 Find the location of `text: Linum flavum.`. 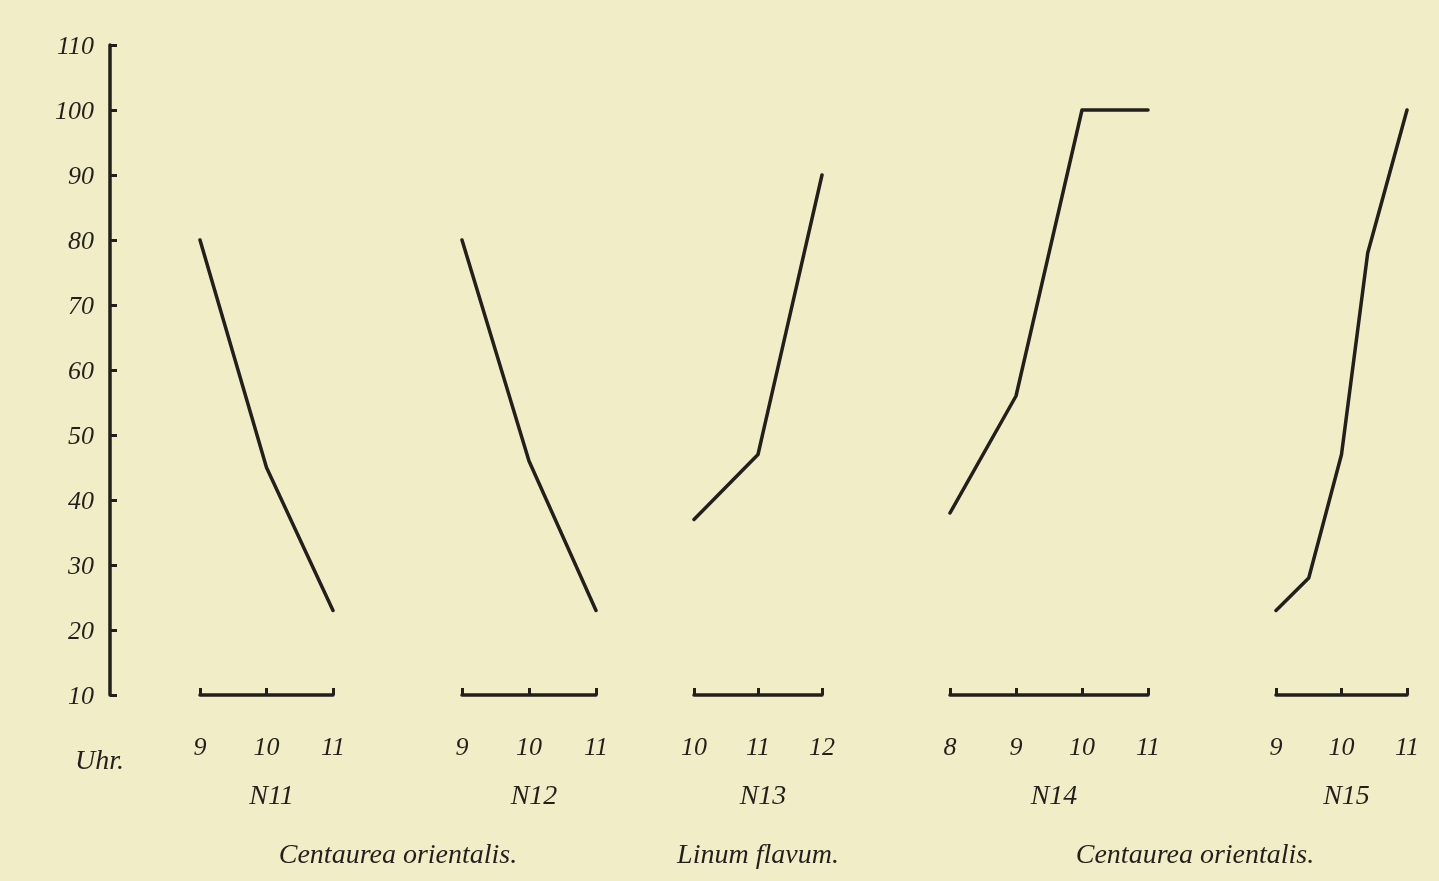

text: Linum flavum. is located at coordinates (758, 854).